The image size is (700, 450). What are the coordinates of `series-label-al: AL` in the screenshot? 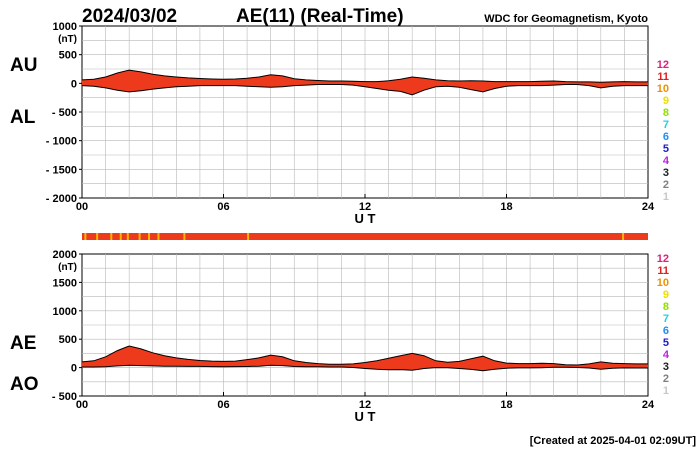 It's located at (23, 117).